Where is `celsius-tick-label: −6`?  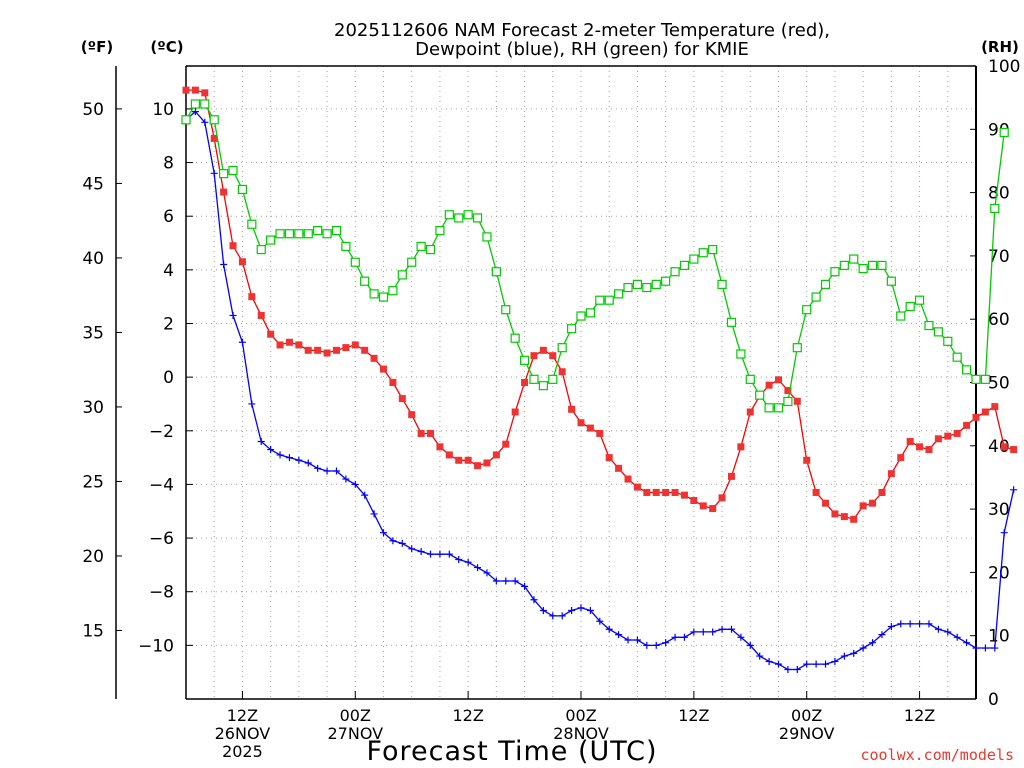
celsius-tick-label: −6 is located at coordinates (161, 539).